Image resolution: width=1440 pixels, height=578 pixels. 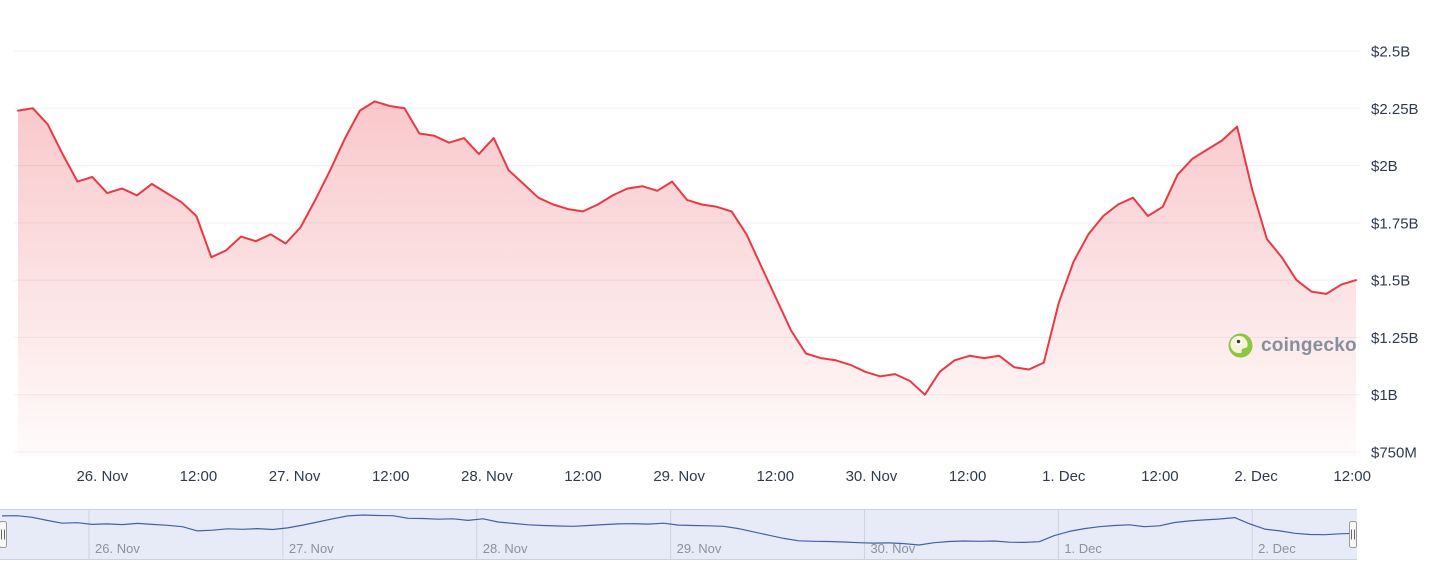 I want to click on navigator-track, so click(x=678, y=534).